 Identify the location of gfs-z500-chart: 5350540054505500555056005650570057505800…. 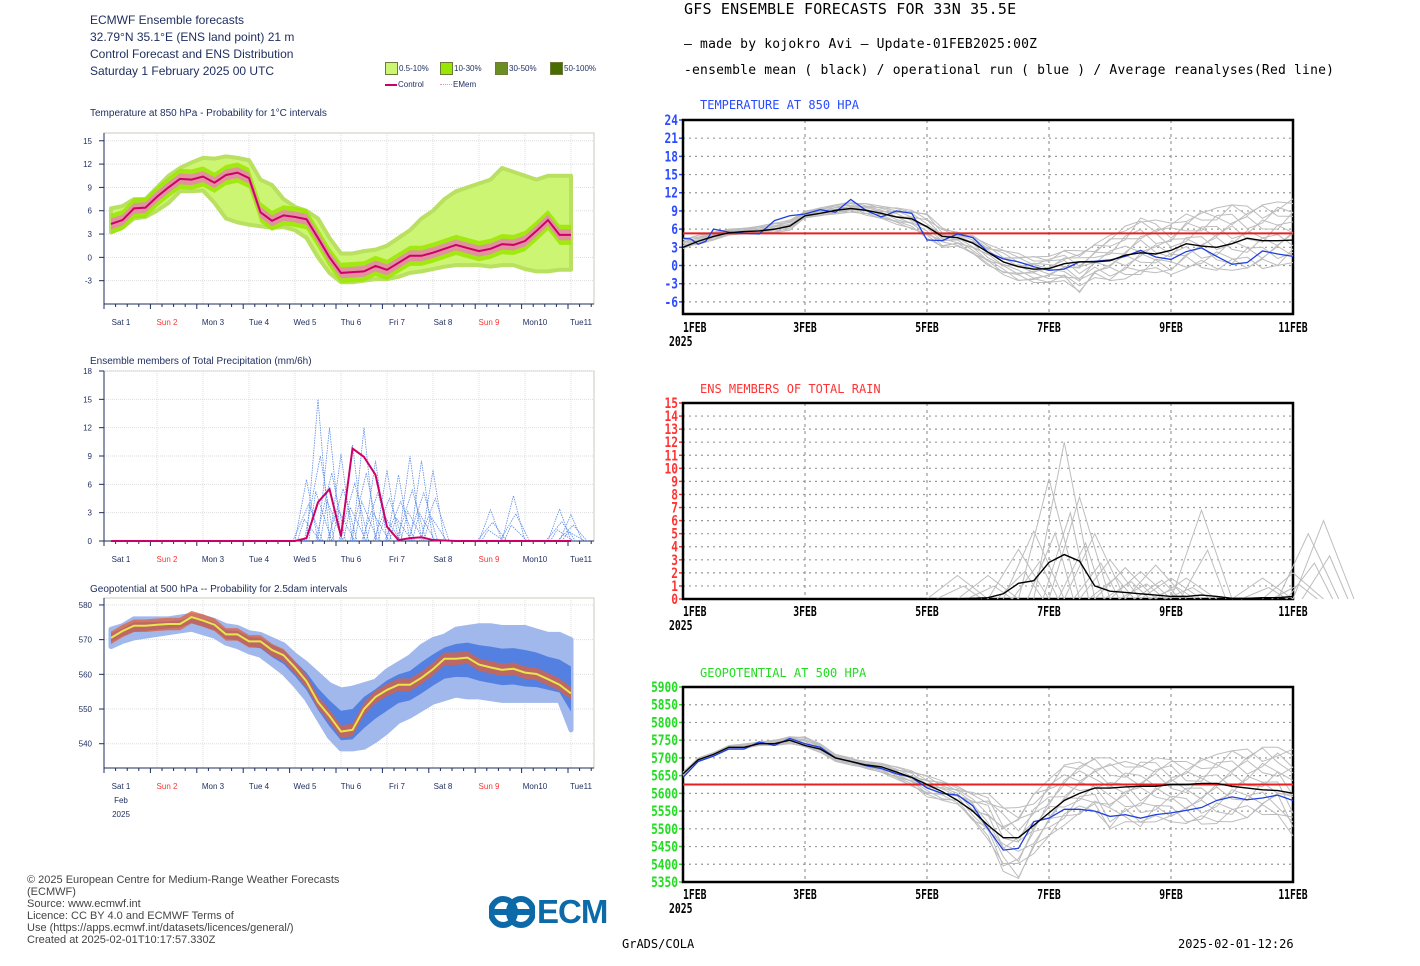
(979, 798).